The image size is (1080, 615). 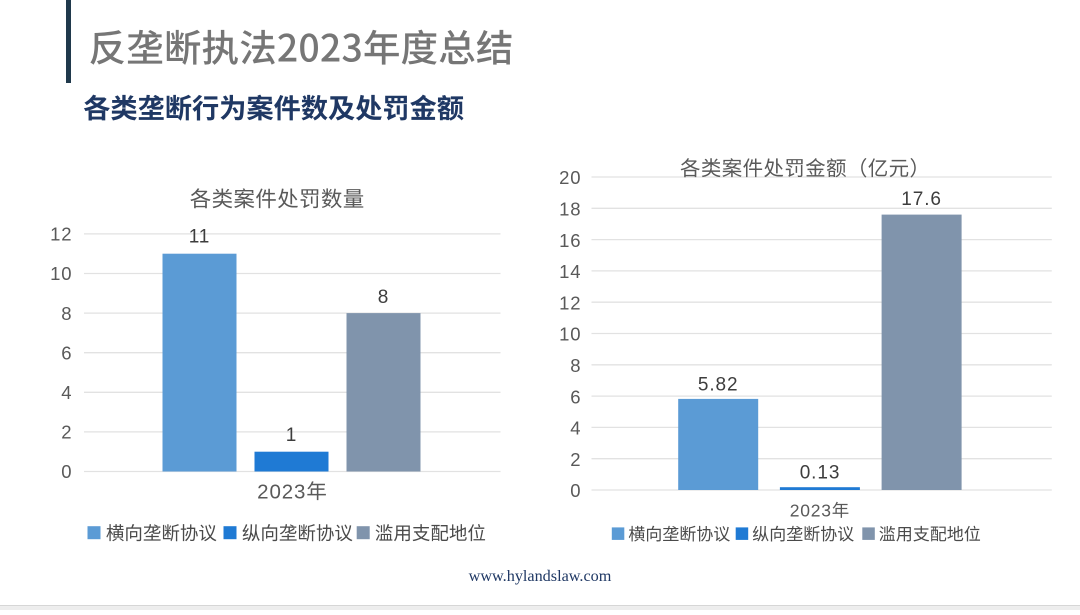 I want to click on svg-text: 18, so click(x=570, y=209).